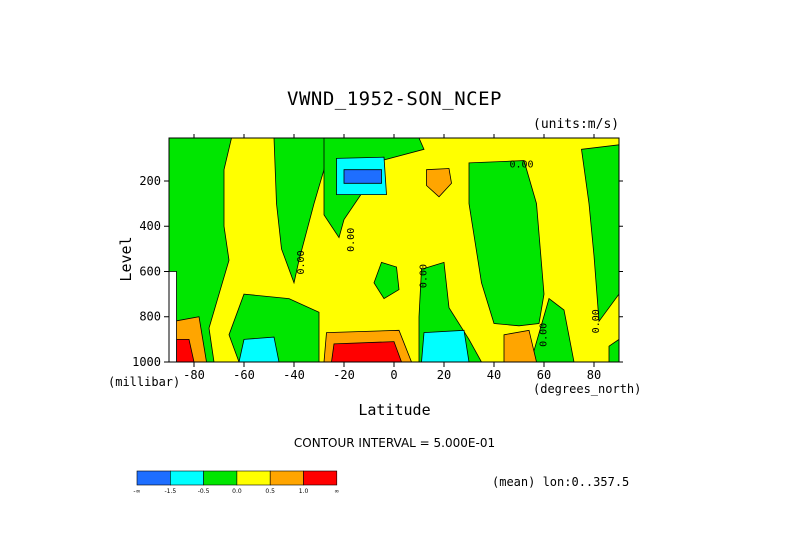 The width and height of the screenshot is (789, 558). I want to click on legend-label-0: -∞, so click(136, 491).